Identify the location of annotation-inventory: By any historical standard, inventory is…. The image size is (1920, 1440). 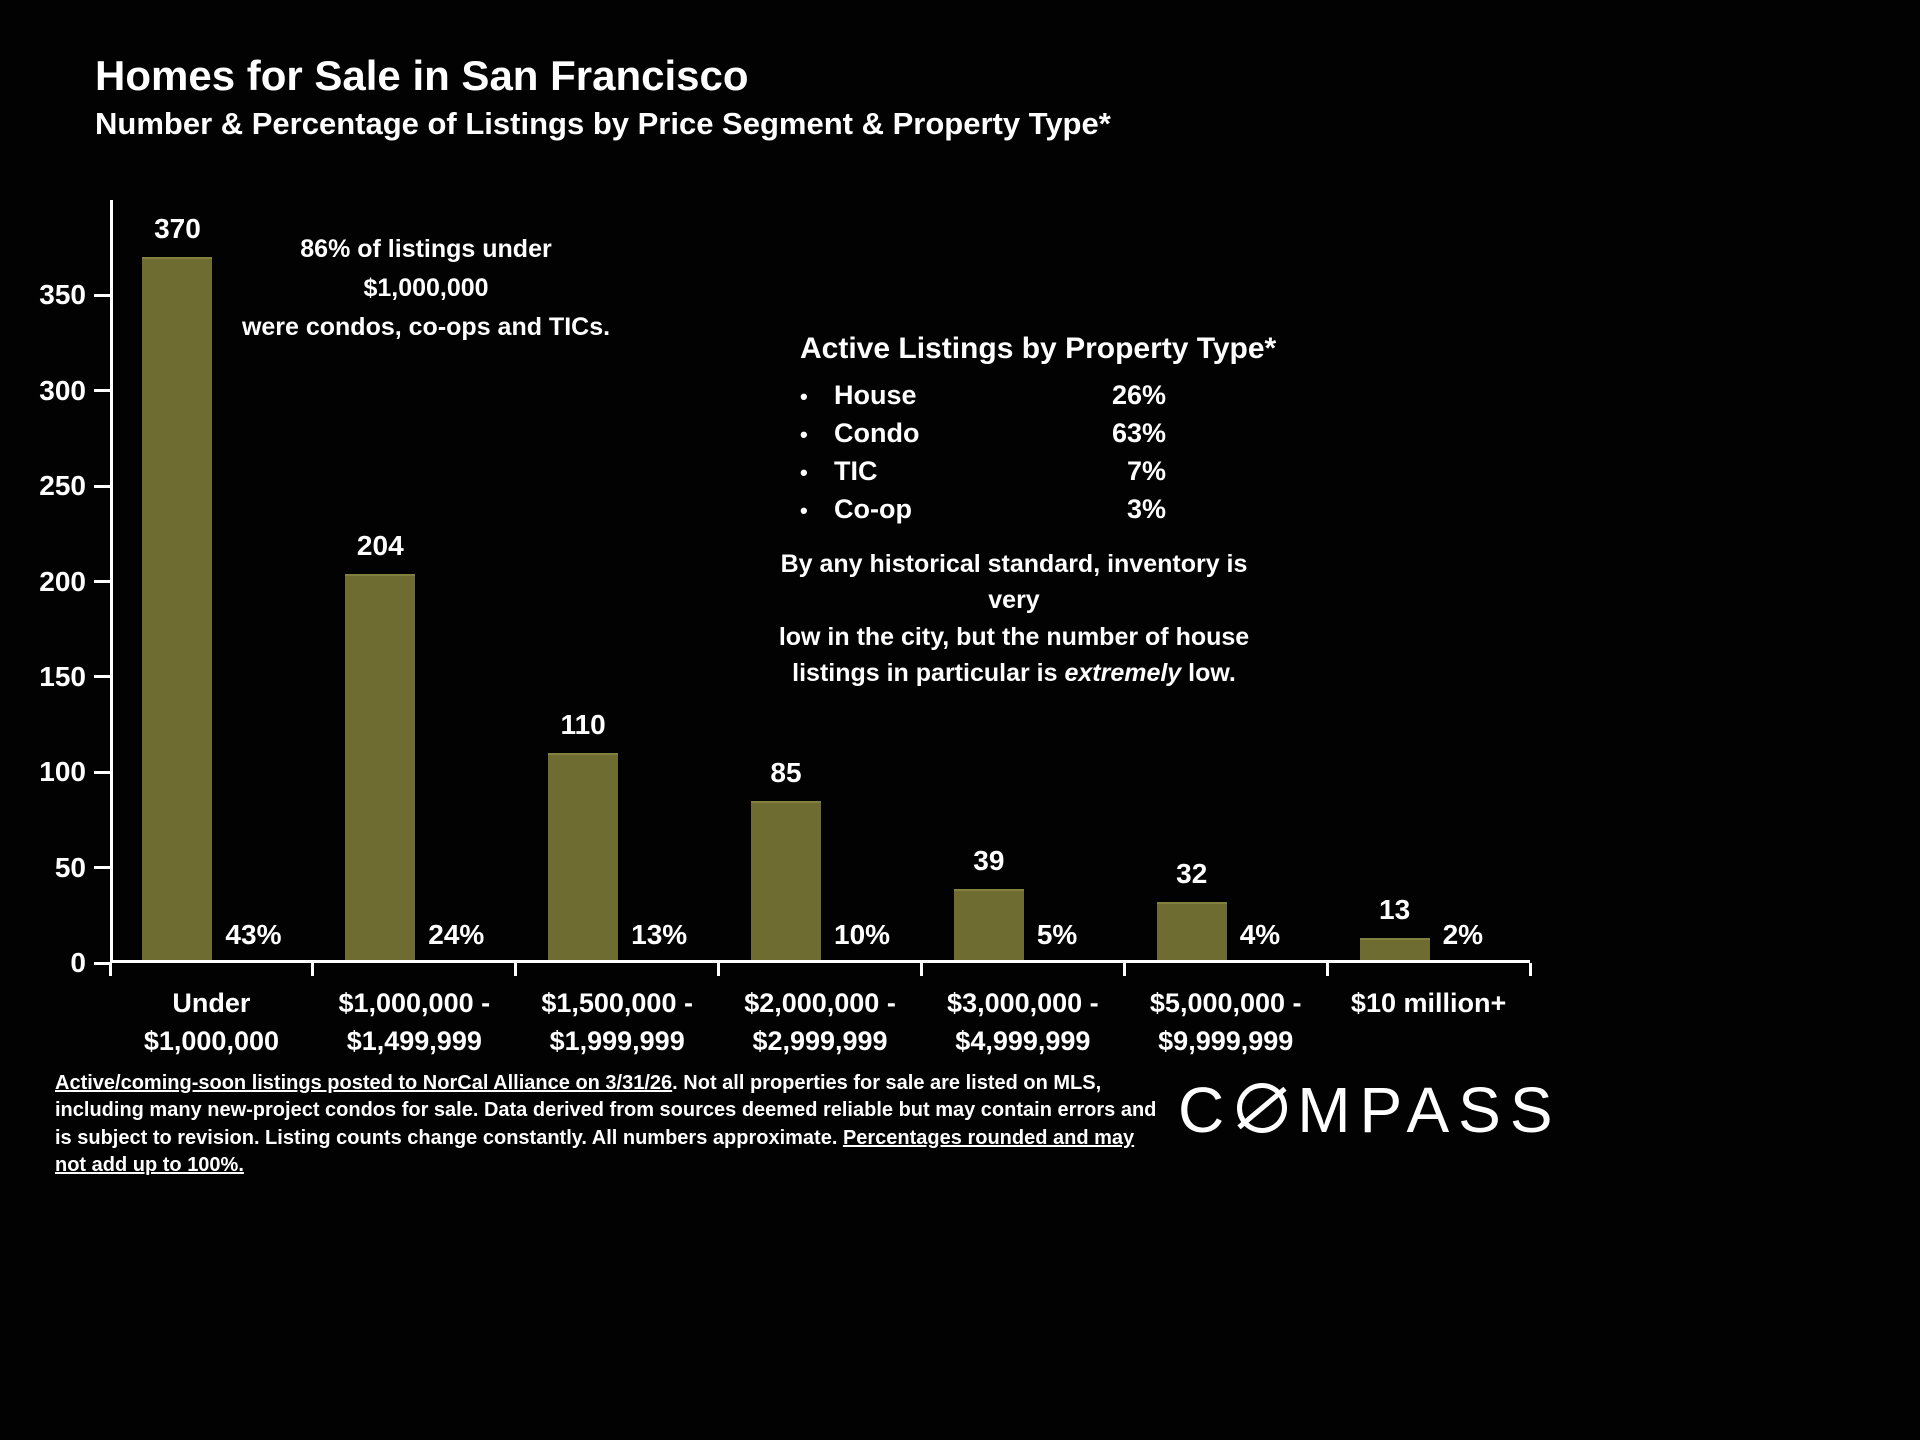
(1014, 618).